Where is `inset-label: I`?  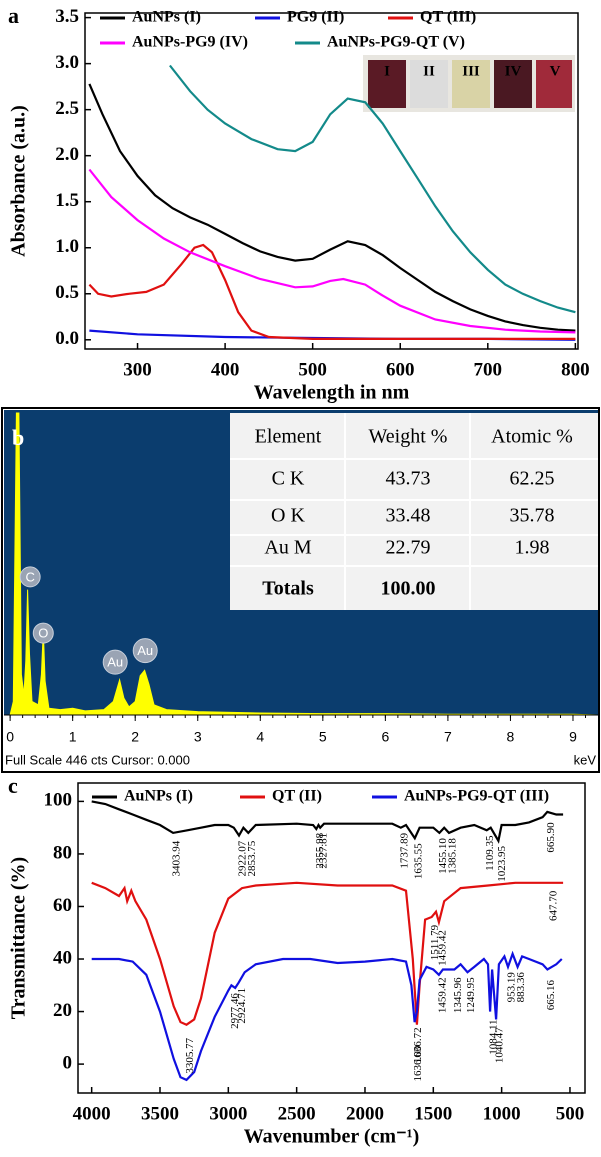
inset-label: I is located at coordinates (387, 71).